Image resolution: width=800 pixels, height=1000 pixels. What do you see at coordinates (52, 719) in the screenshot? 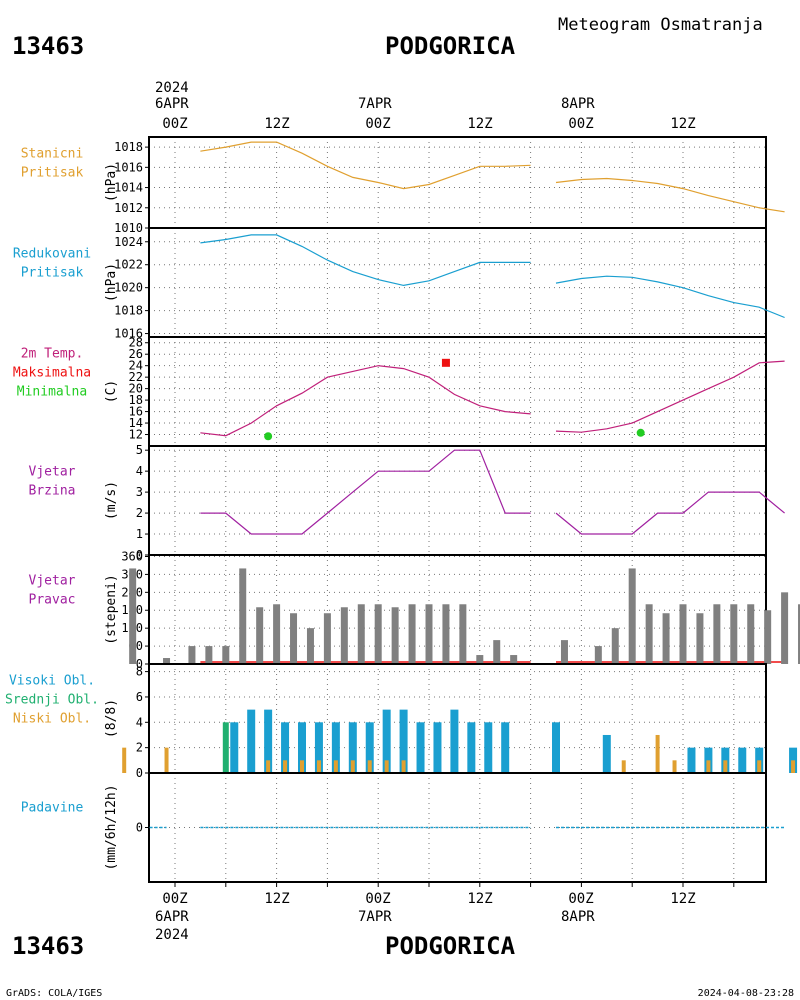
I see `panel-label: Niski Obl.` at bounding box center [52, 719].